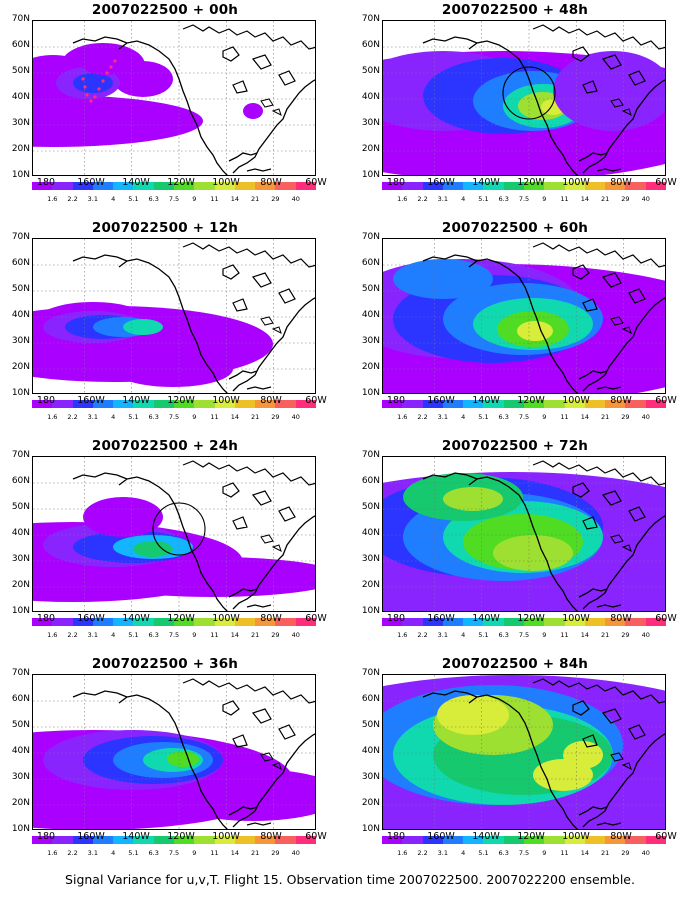 The image size is (700, 900). What do you see at coordinates (422, 635) in the screenshot?
I see `colorbar-label: 2.2` at bounding box center [422, 635].